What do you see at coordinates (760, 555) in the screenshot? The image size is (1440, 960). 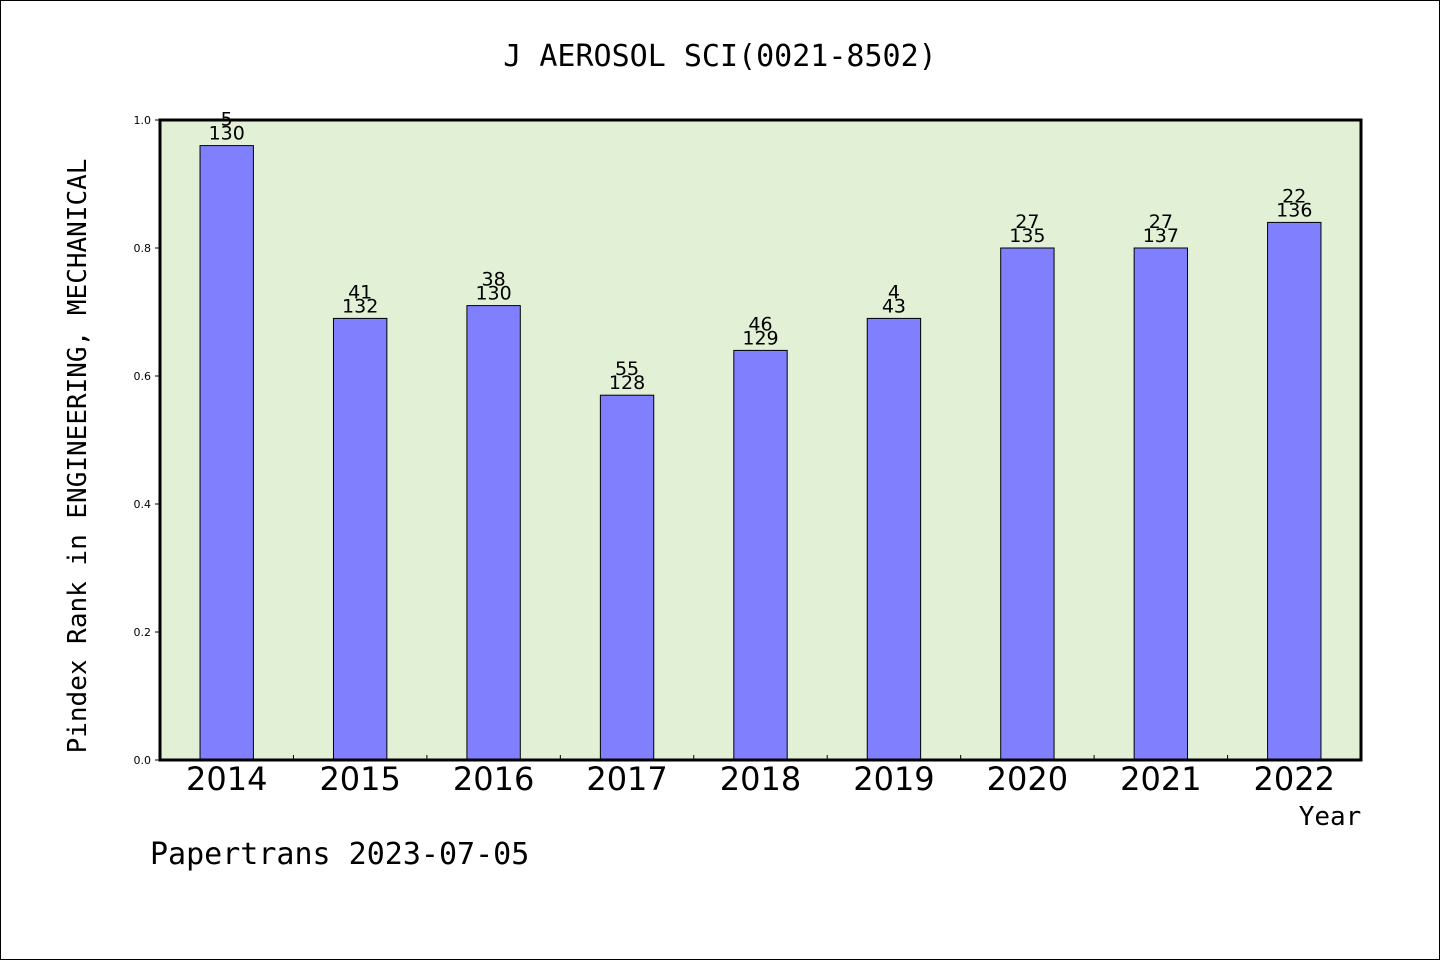 I see `bar-2018` at bounding box center [760, 555].